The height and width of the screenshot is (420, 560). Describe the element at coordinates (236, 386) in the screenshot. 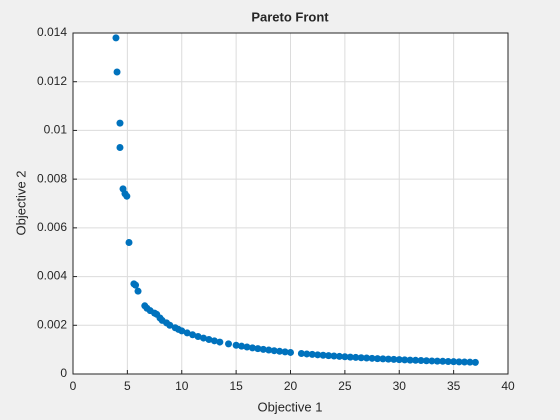

I see `x-tick-label: 15` at that location.